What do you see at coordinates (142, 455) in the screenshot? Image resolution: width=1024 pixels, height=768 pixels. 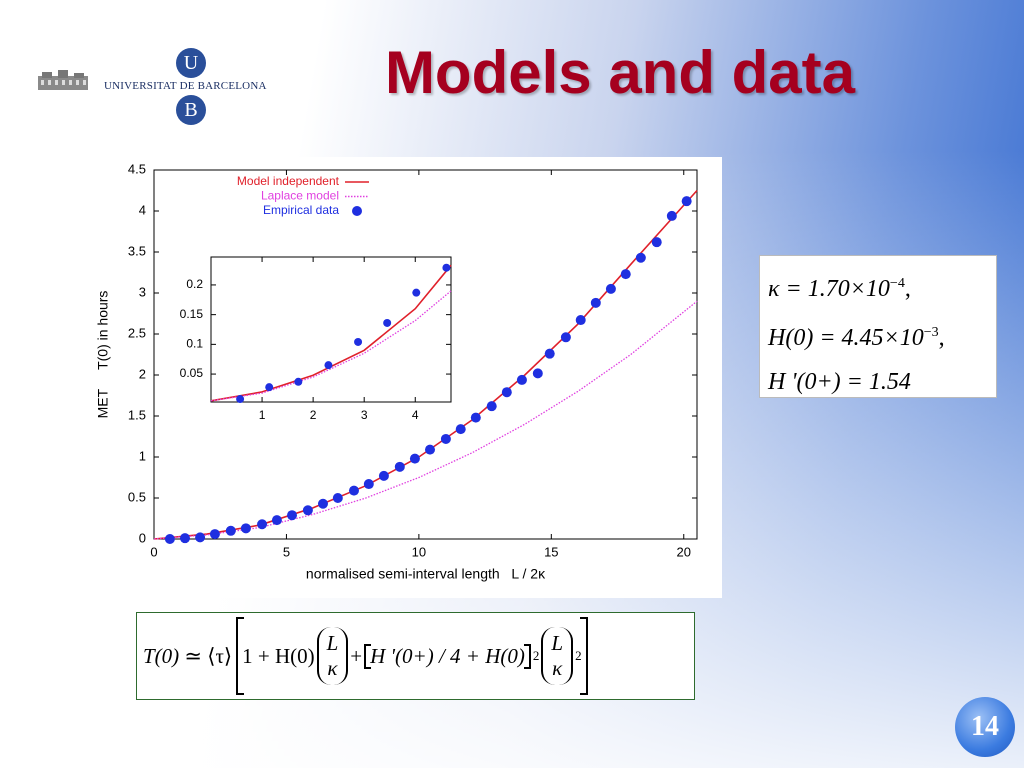 I see `y-tick-label: 1` at bounding box center [142, 455].